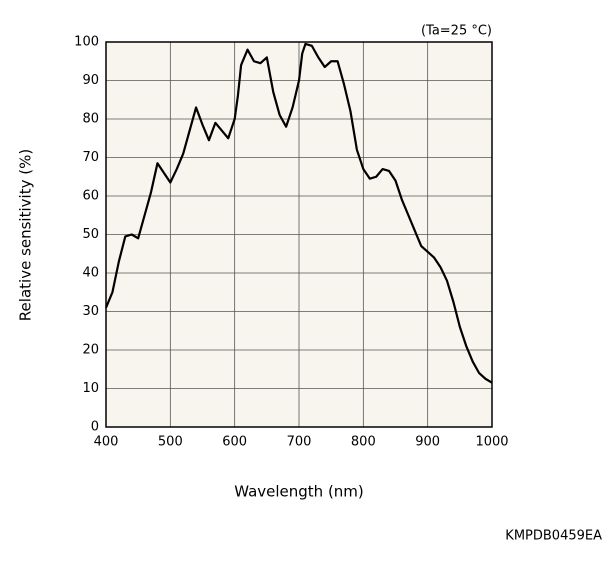 The height and width of the screenshot is (565, 613). Describe the element at coordinates (90, 157) in the screenshot. I see `y-tick-label: 70` at that location.